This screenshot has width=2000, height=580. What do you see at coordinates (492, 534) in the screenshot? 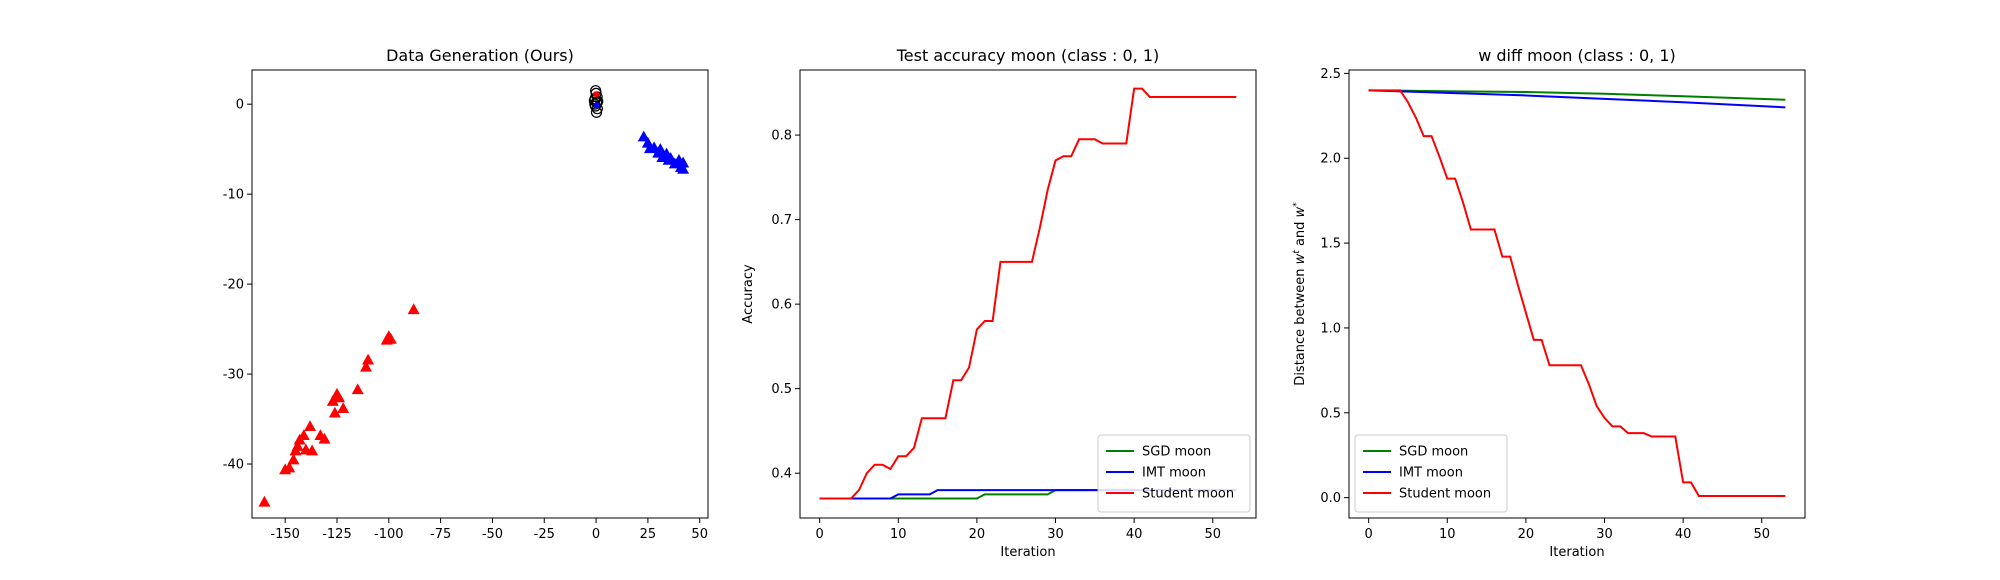
I see `x-tick-label: -50` at bounding box center [492, 534].